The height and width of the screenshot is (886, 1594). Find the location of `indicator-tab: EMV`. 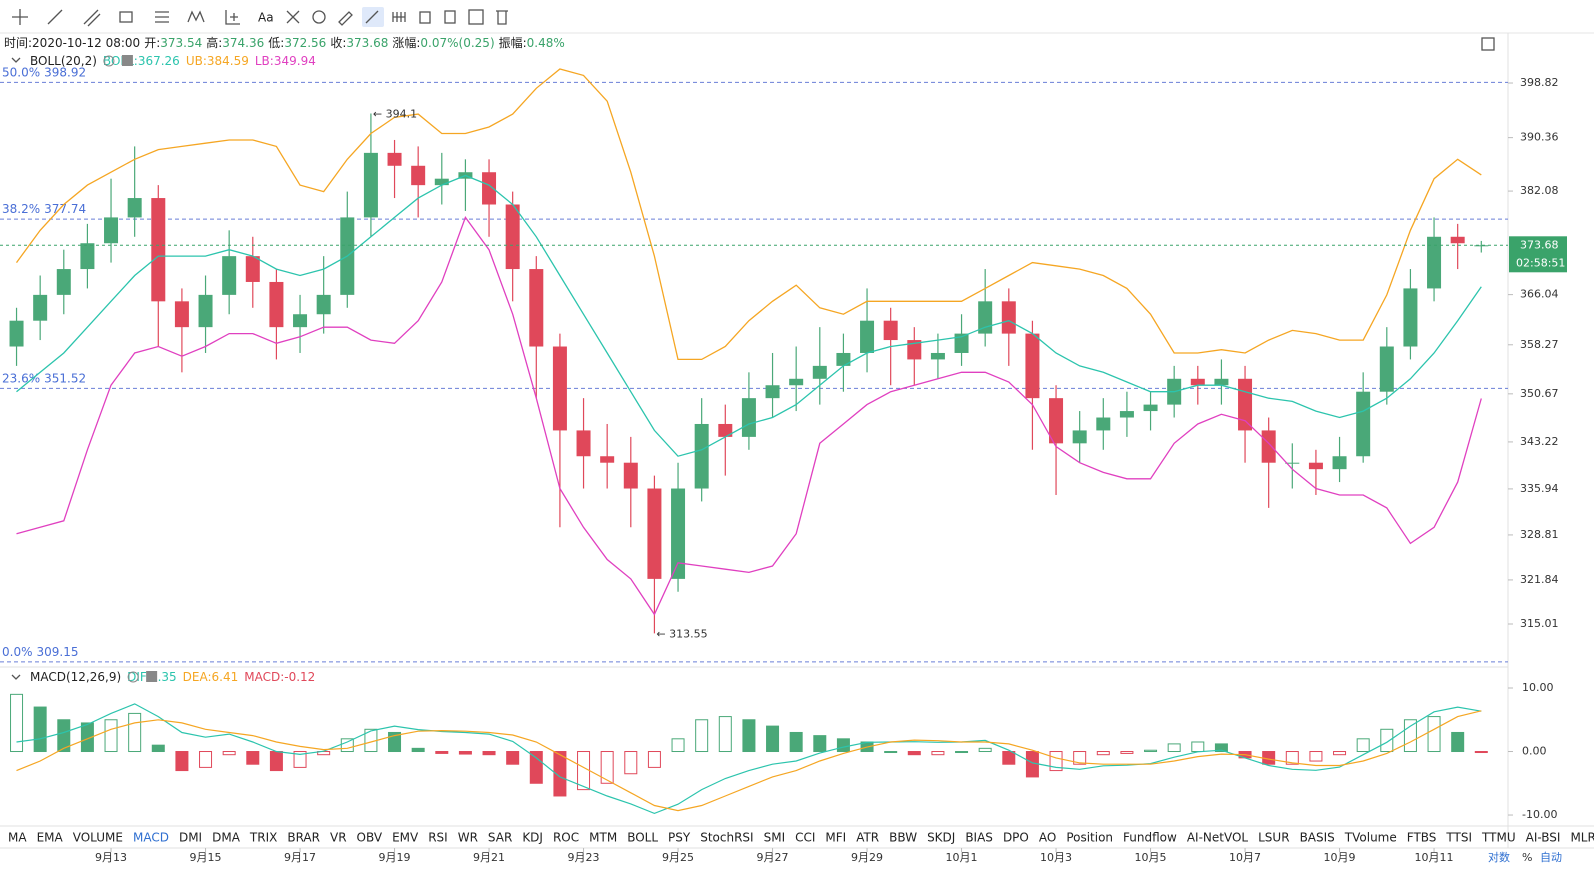

indicator-tab: EMV is located at coordinates (405, 838).